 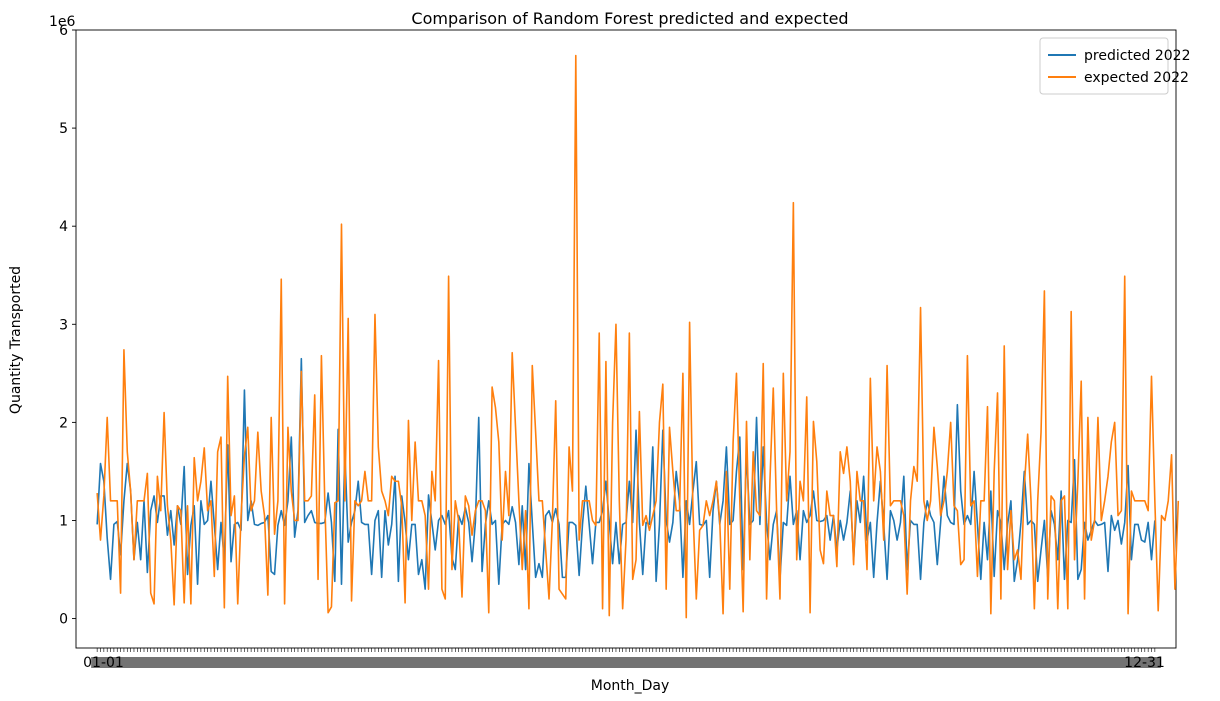 What do you see at coordinates (1144, 663) in the screenshot?
I see `x-tick-label-last: 12-31` at bounding box center [1144, 663].